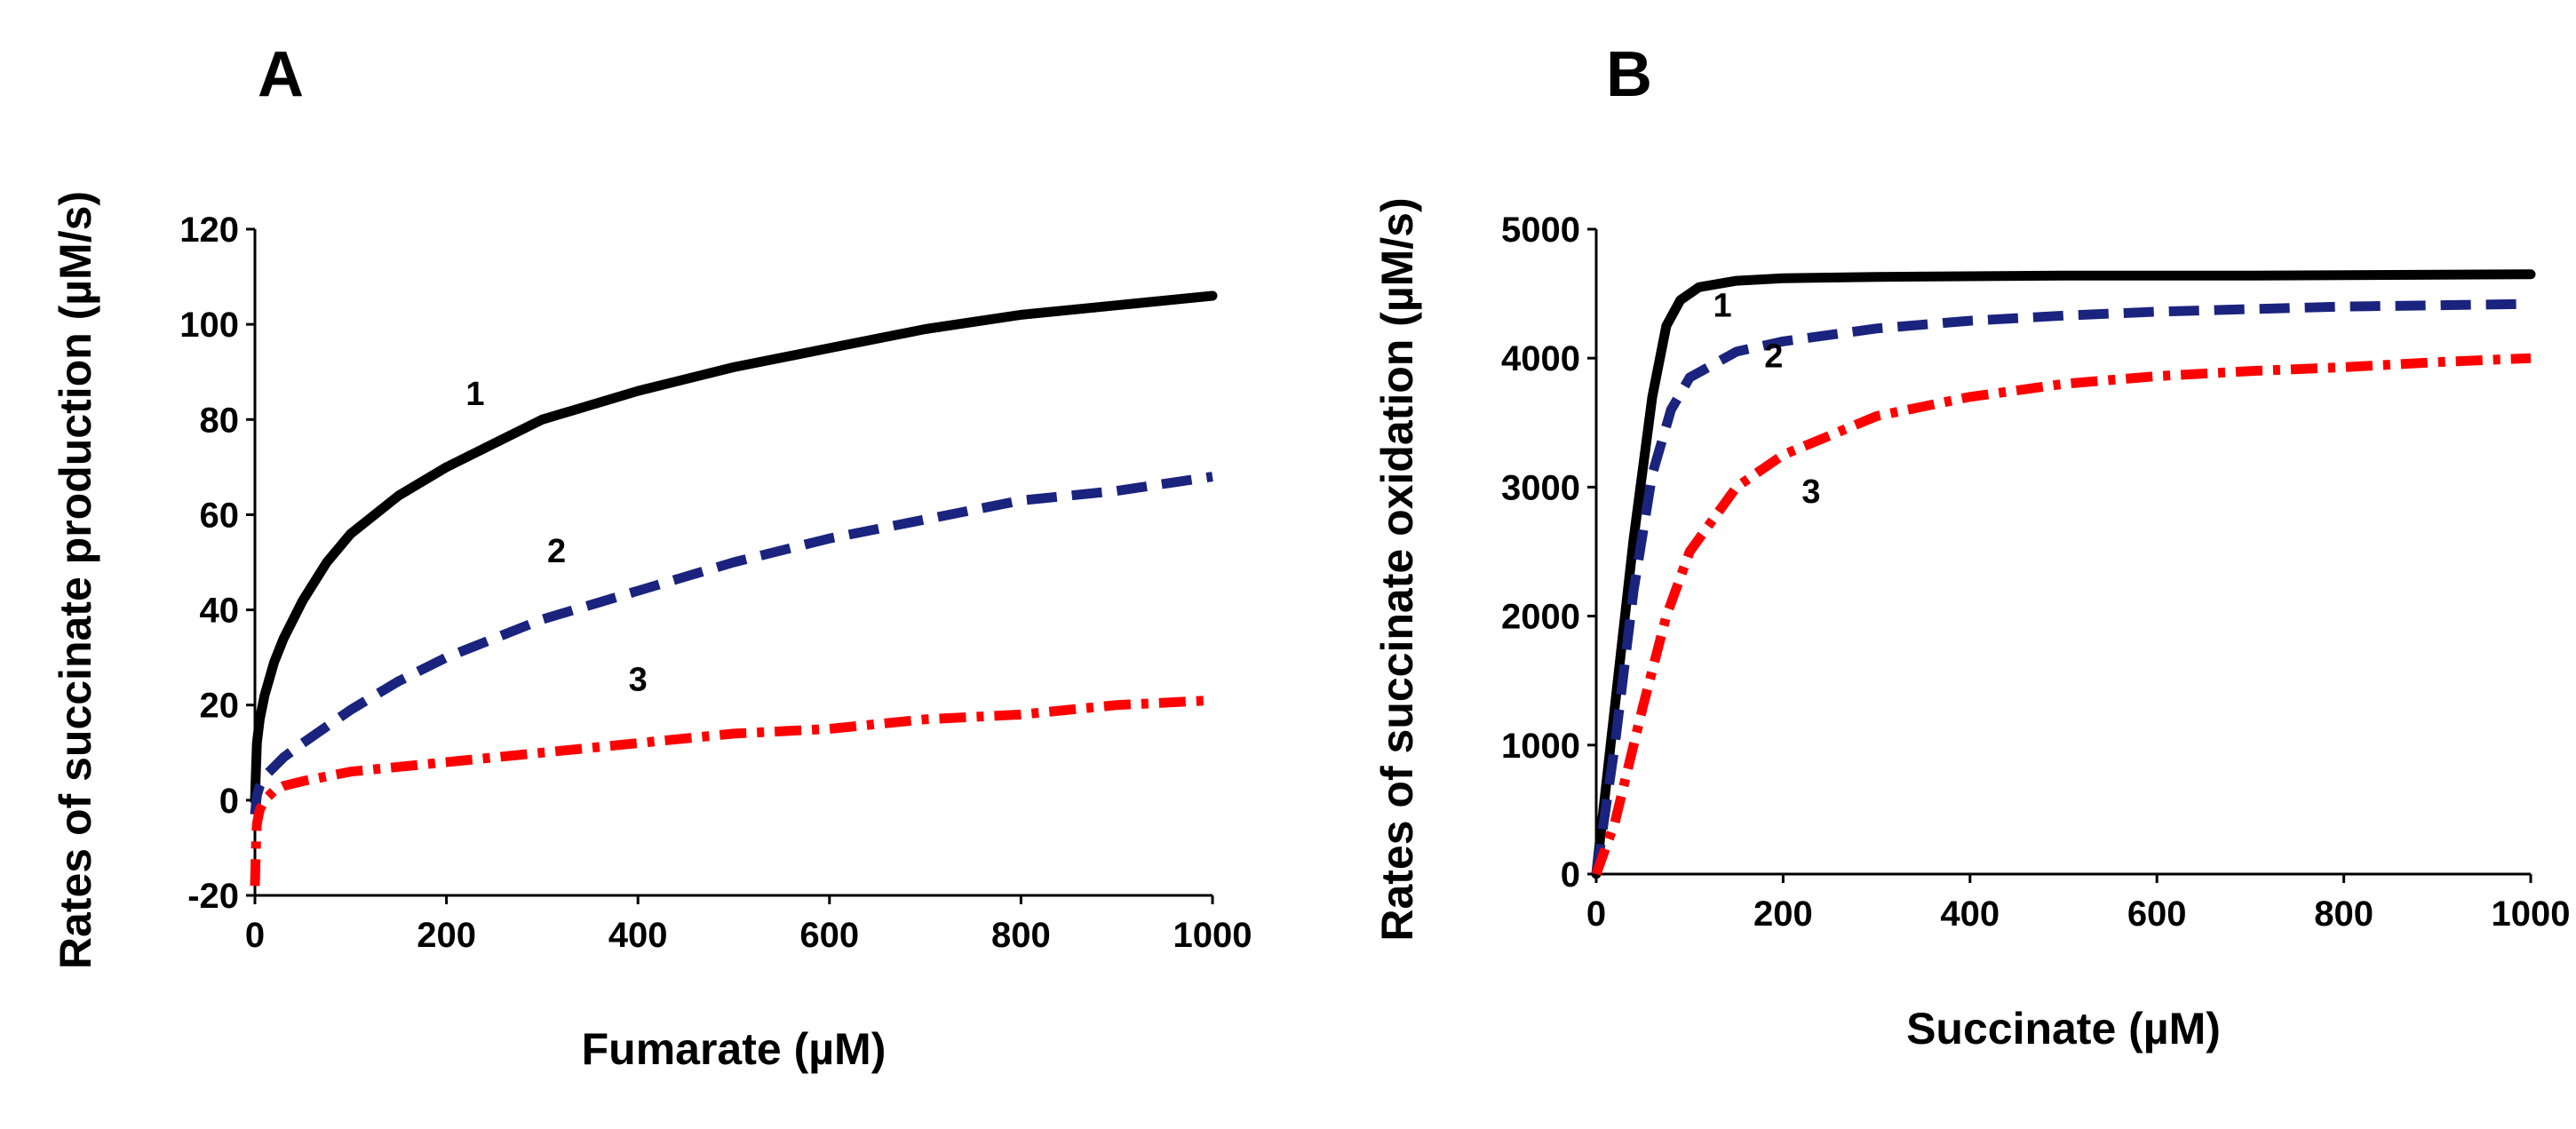 This screenshot has width=2576, height=1129. Describe the element at coordinates (220, 612) in the screenshot. I see `y-tick-label: 40` at that location.